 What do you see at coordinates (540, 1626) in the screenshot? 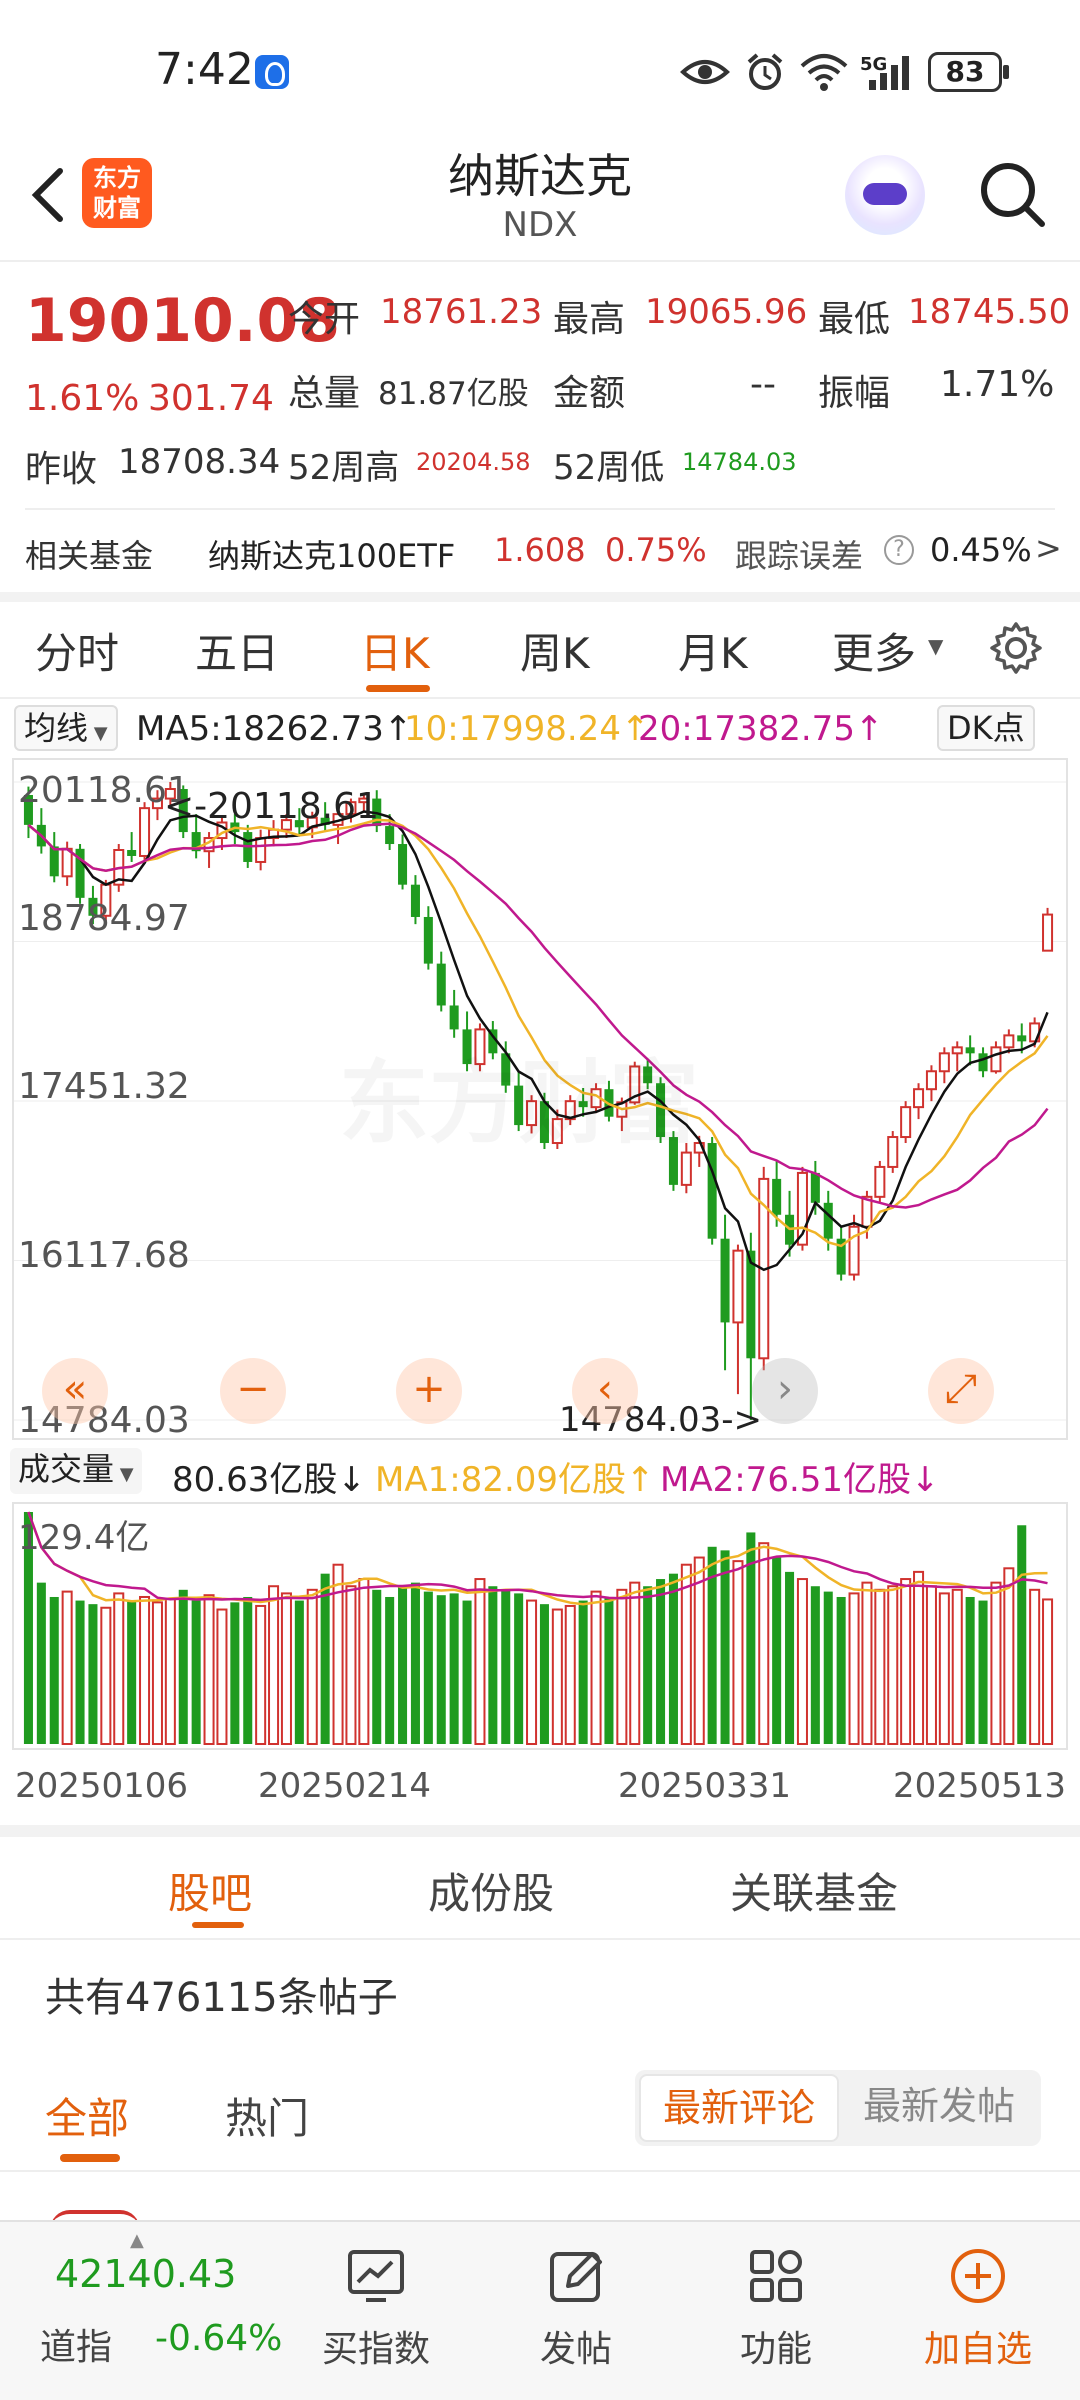
I see `volume-chart: 129.4亿` at bounding box center [540, 1626].